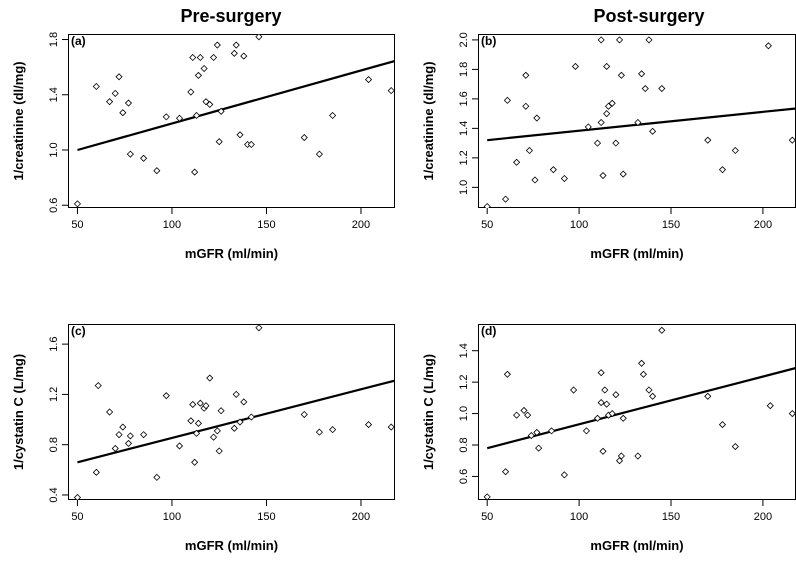 The width and height of the screenshot is (796, 570). I want to click on plot-frame-c, so click(231, 412).